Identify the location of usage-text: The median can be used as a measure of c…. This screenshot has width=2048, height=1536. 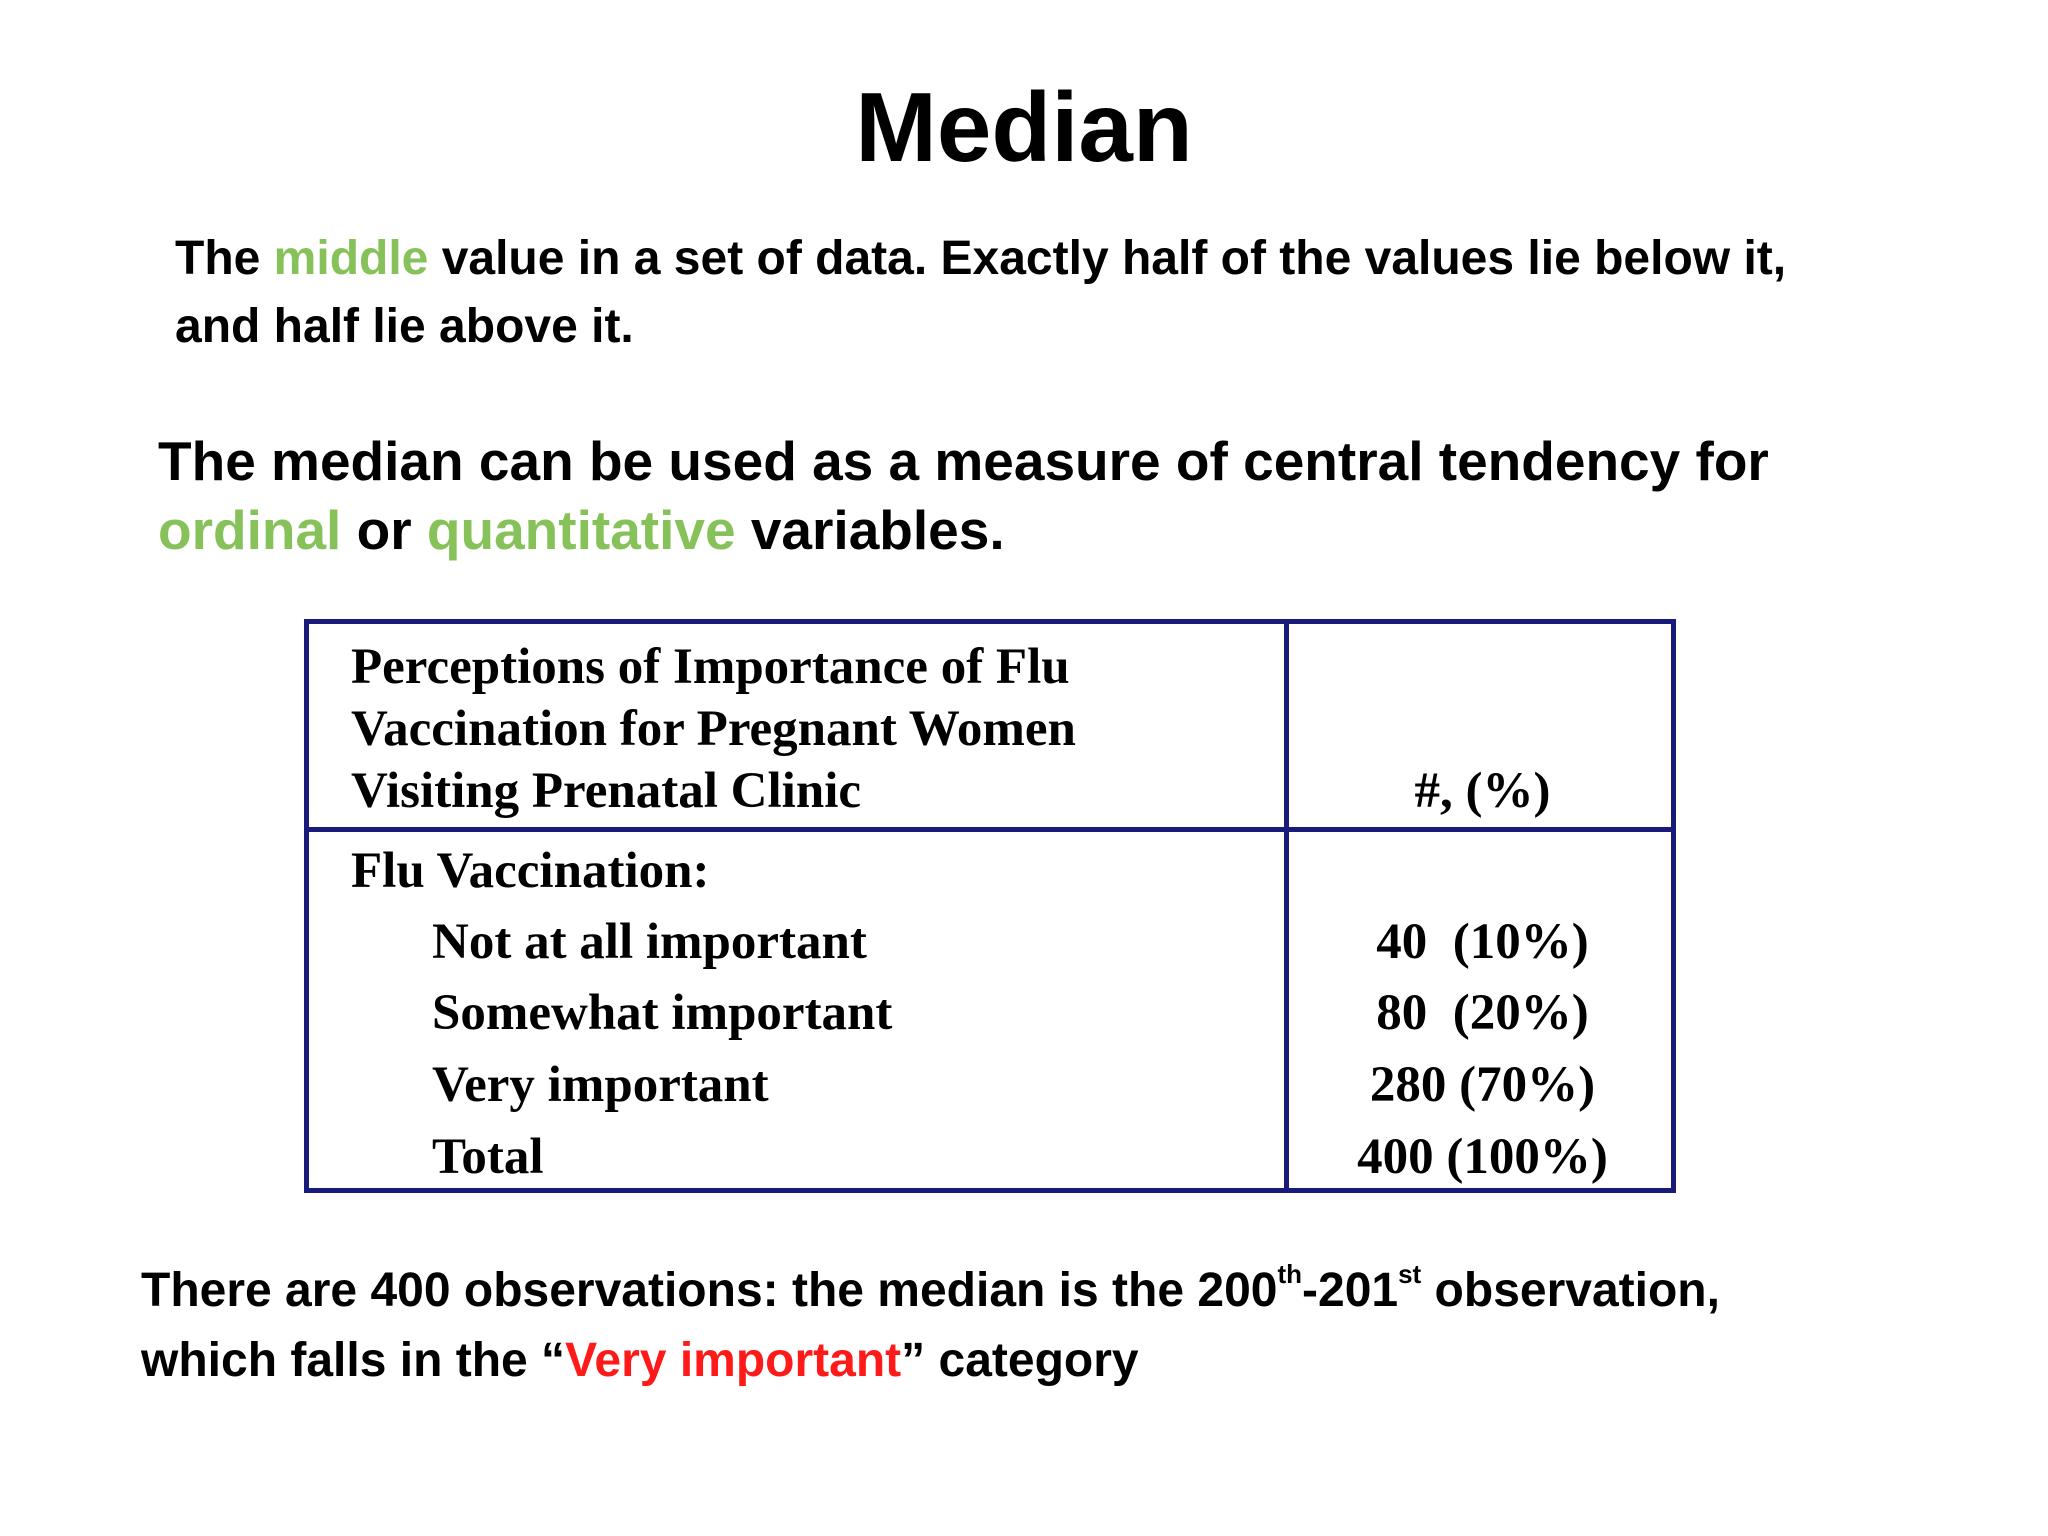
(1038, 496).